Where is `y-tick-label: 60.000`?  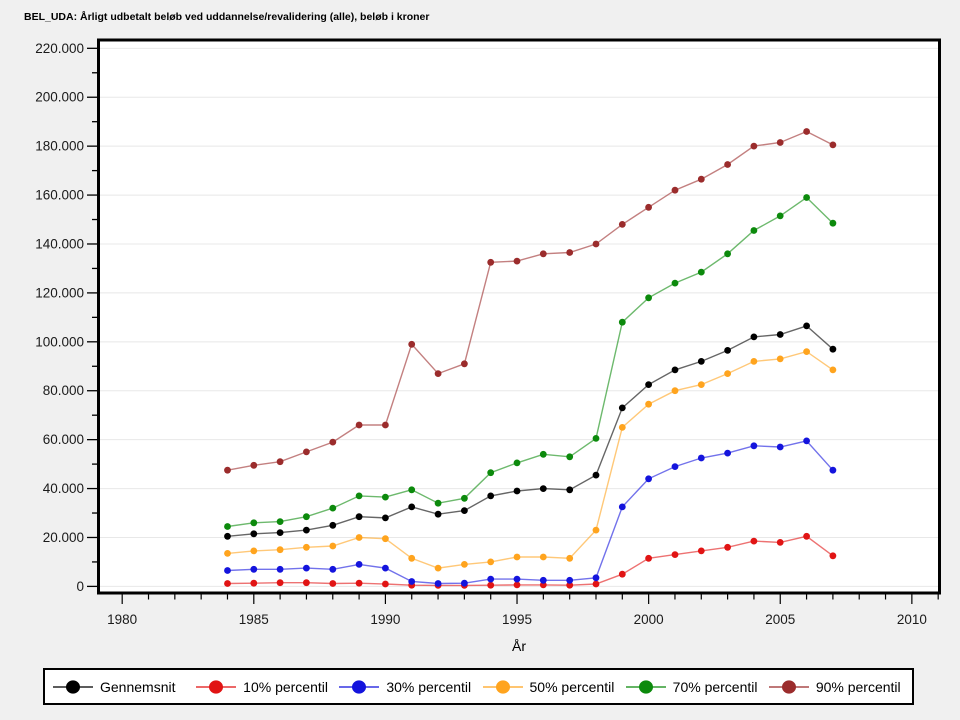 y-tick-label: 60.000 is located at coordinates (63, 439).